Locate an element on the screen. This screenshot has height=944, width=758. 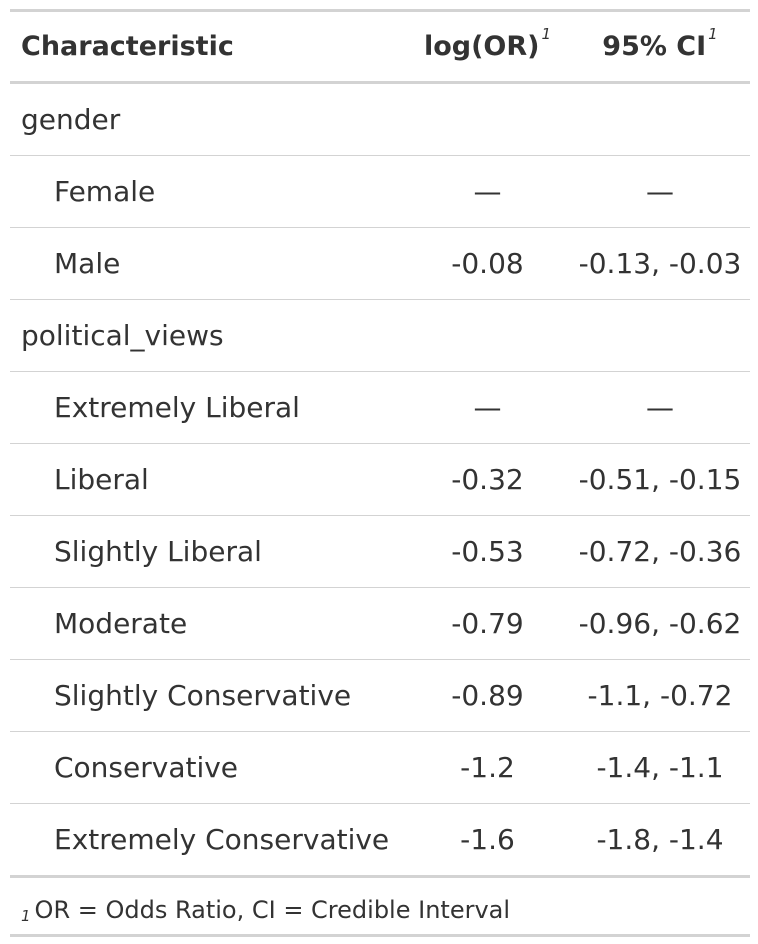
table-row: Moderate -0.79 -0.96, -0.62 is located at coordinates (380, 623).